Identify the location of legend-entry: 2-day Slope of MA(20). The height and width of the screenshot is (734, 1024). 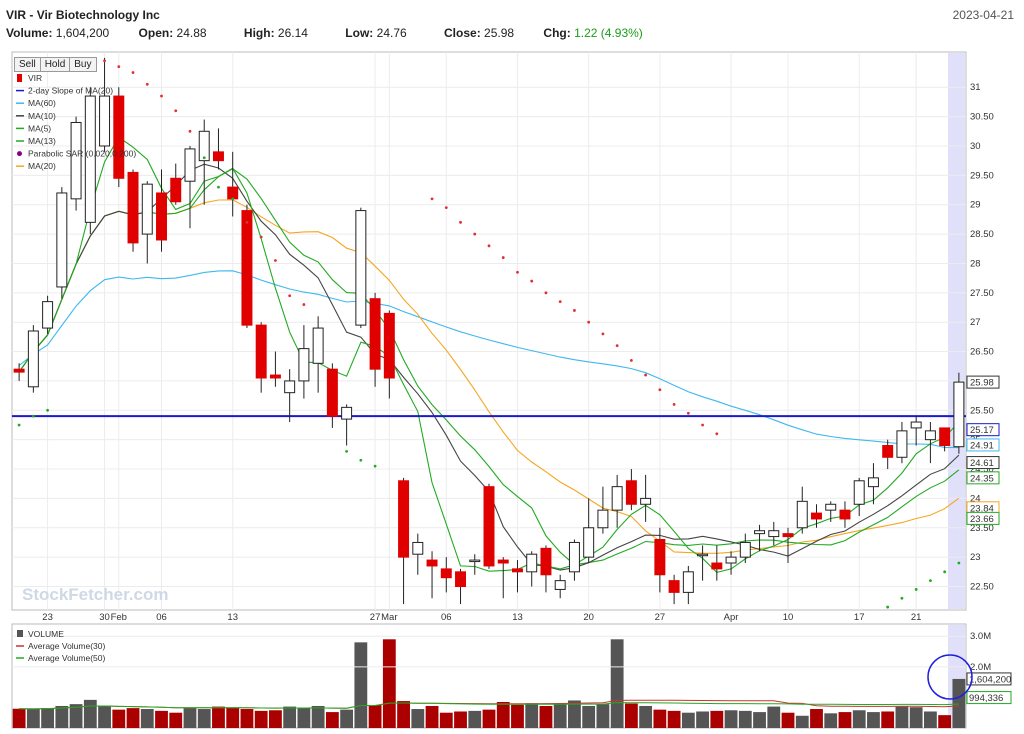
(64, 91).